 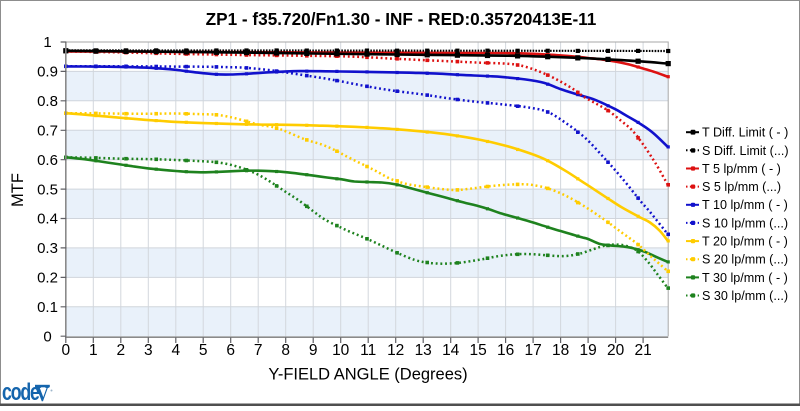 I want to click on svg-text: 8, so click(x=285, y=350).